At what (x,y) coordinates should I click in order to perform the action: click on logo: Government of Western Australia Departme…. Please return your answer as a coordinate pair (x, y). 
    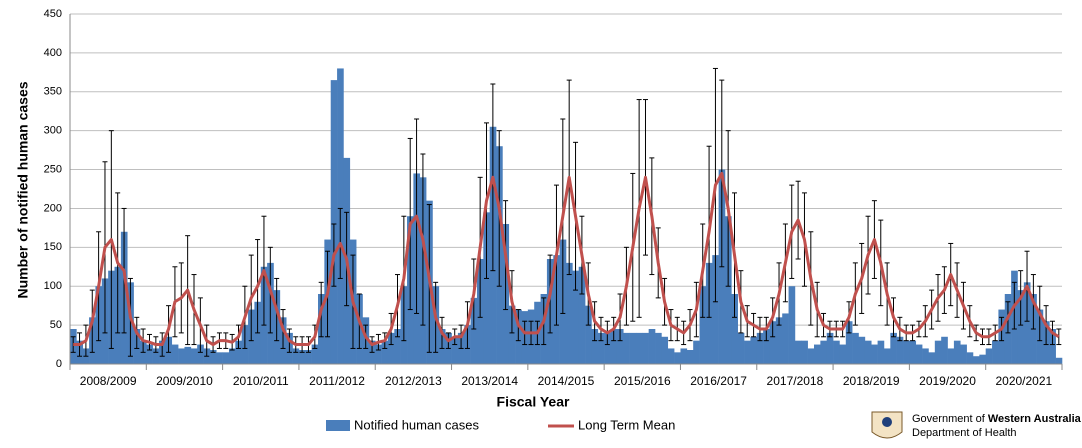
    Looking at the image, I should click on (976, 425).